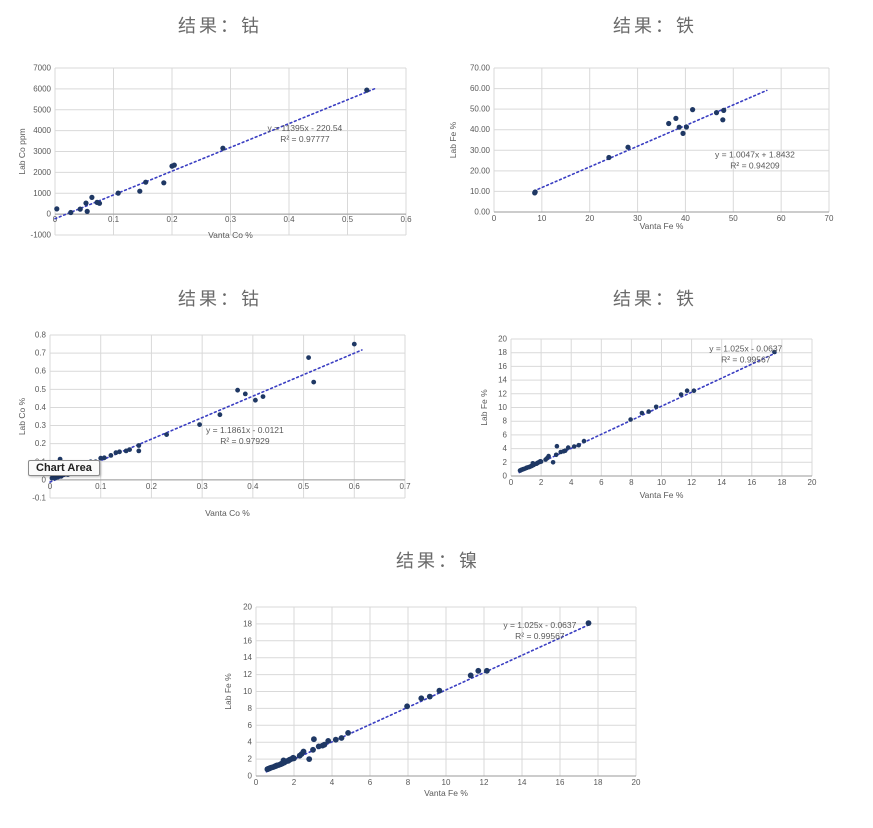 The height and width of the screenshot is (828, 873). I want to click on y-tick-label: 2, so click(505, 462).